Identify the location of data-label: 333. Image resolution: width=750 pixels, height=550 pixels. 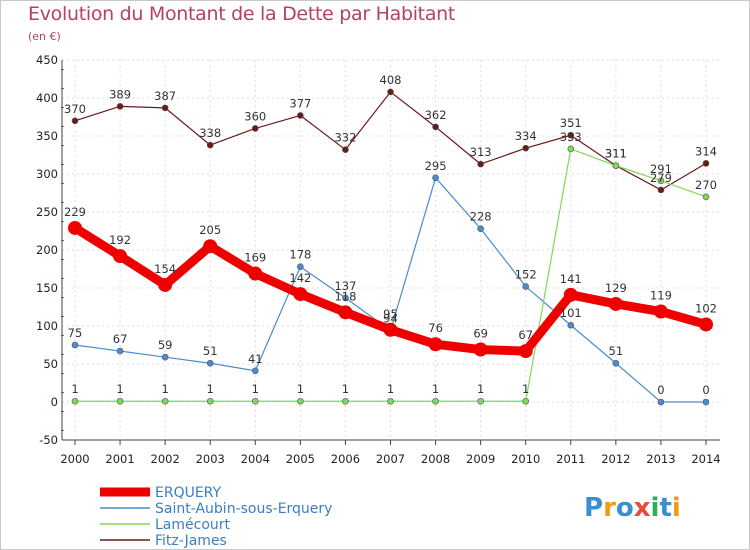
(571, 137).